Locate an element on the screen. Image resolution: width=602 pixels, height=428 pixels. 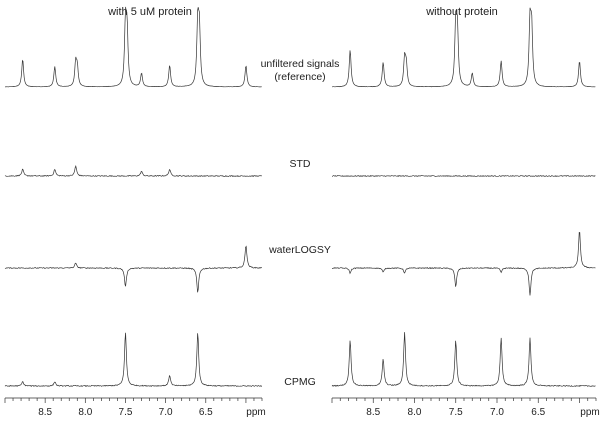
row-label-cpmg: CPMG is located at coordinates (300, 382).